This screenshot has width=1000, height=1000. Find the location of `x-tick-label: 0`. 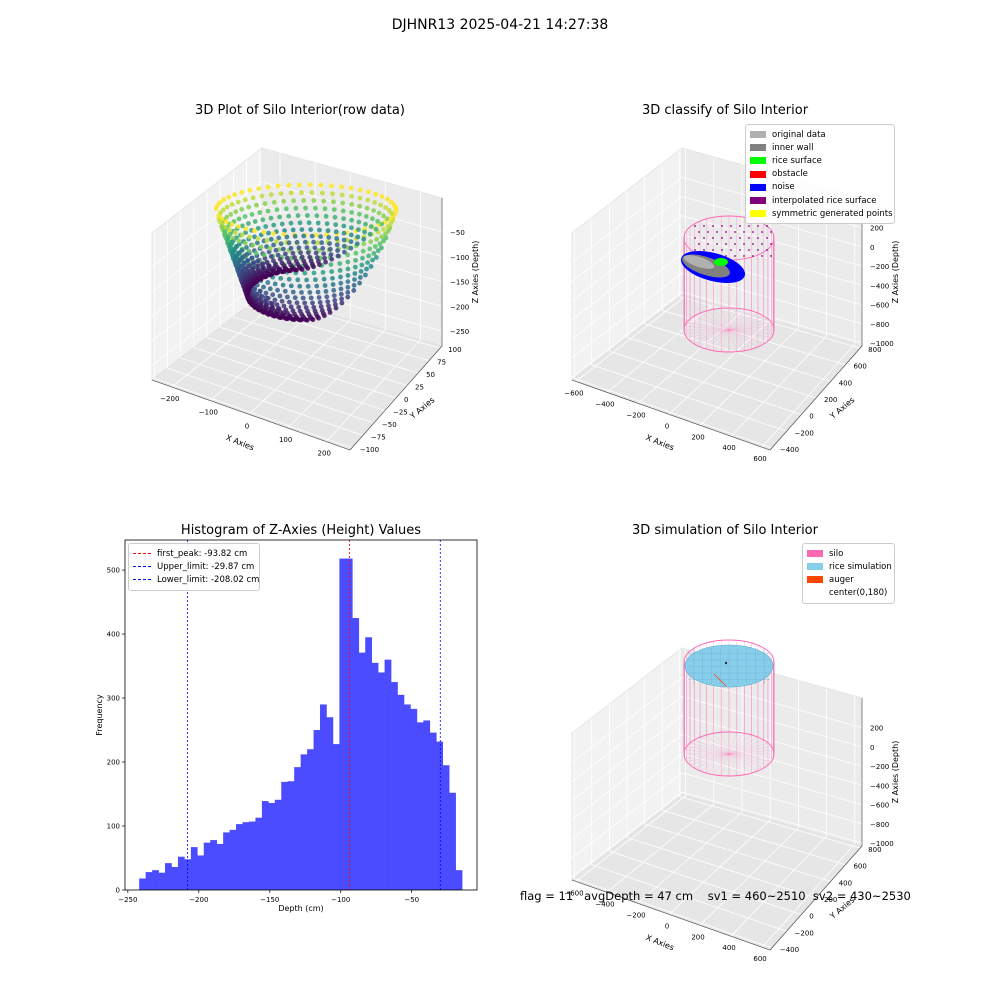

x-tick-label: 0 is located at coordinates (667, 426).